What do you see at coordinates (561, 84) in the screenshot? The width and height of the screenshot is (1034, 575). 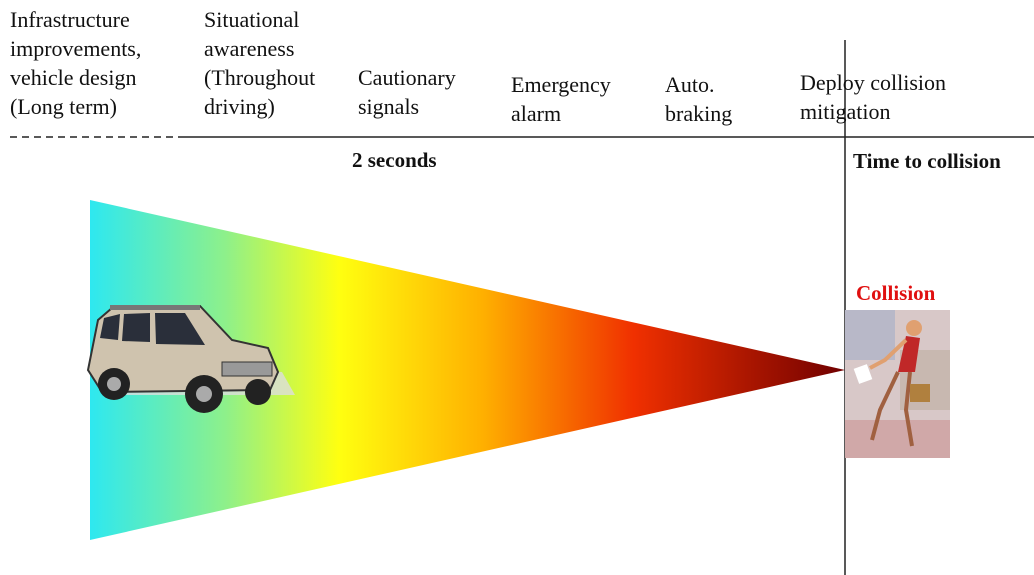 I see `stage-label: Emergency` at bounding box center [561, 84].